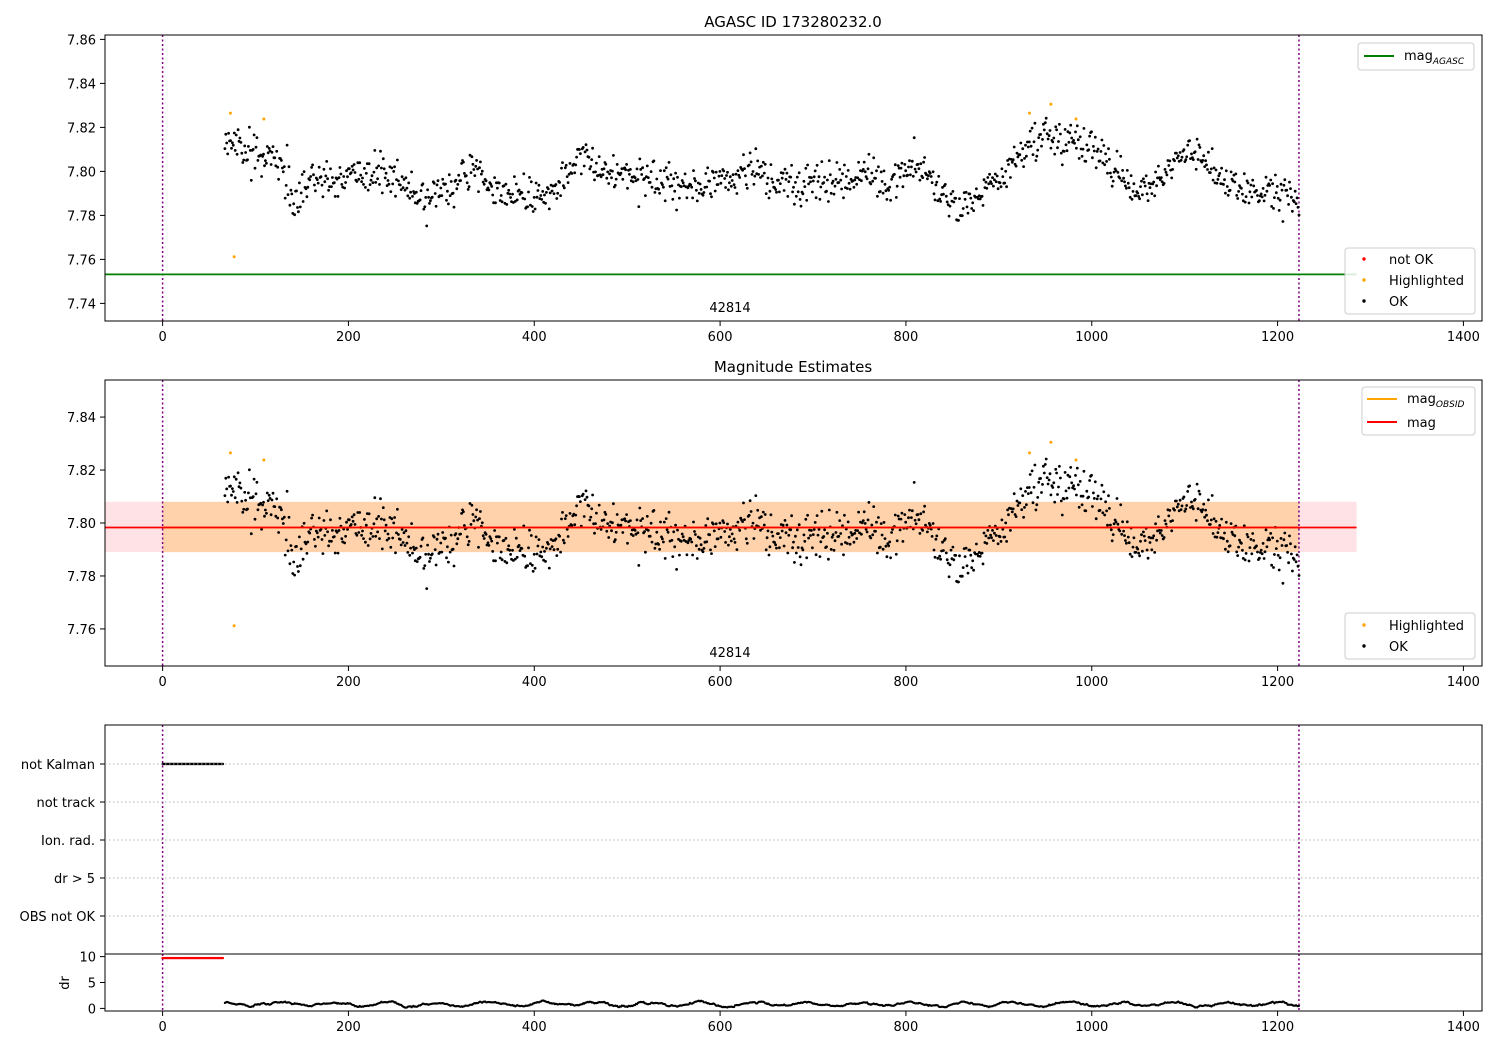 This screenshot has width=1500, height=1050. Describe the element at coordinates (162, 1027) in the screenshot. I see `x-tick-label: 0` at that location.